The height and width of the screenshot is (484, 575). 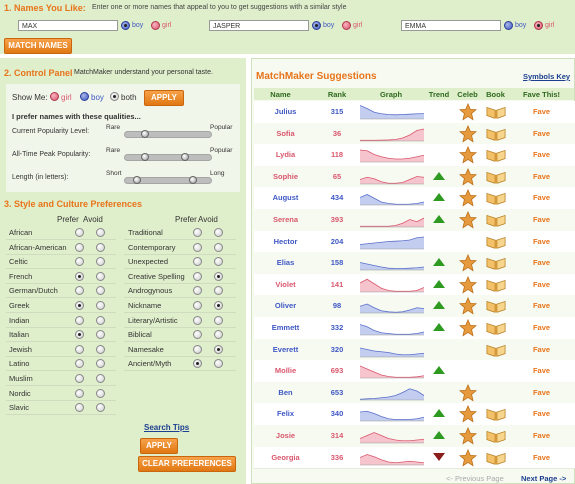 What do you see at coordinates (285, 327) in the screenshot?
I see `suggestion-name: Emmett` at bounding box center [285, 327].